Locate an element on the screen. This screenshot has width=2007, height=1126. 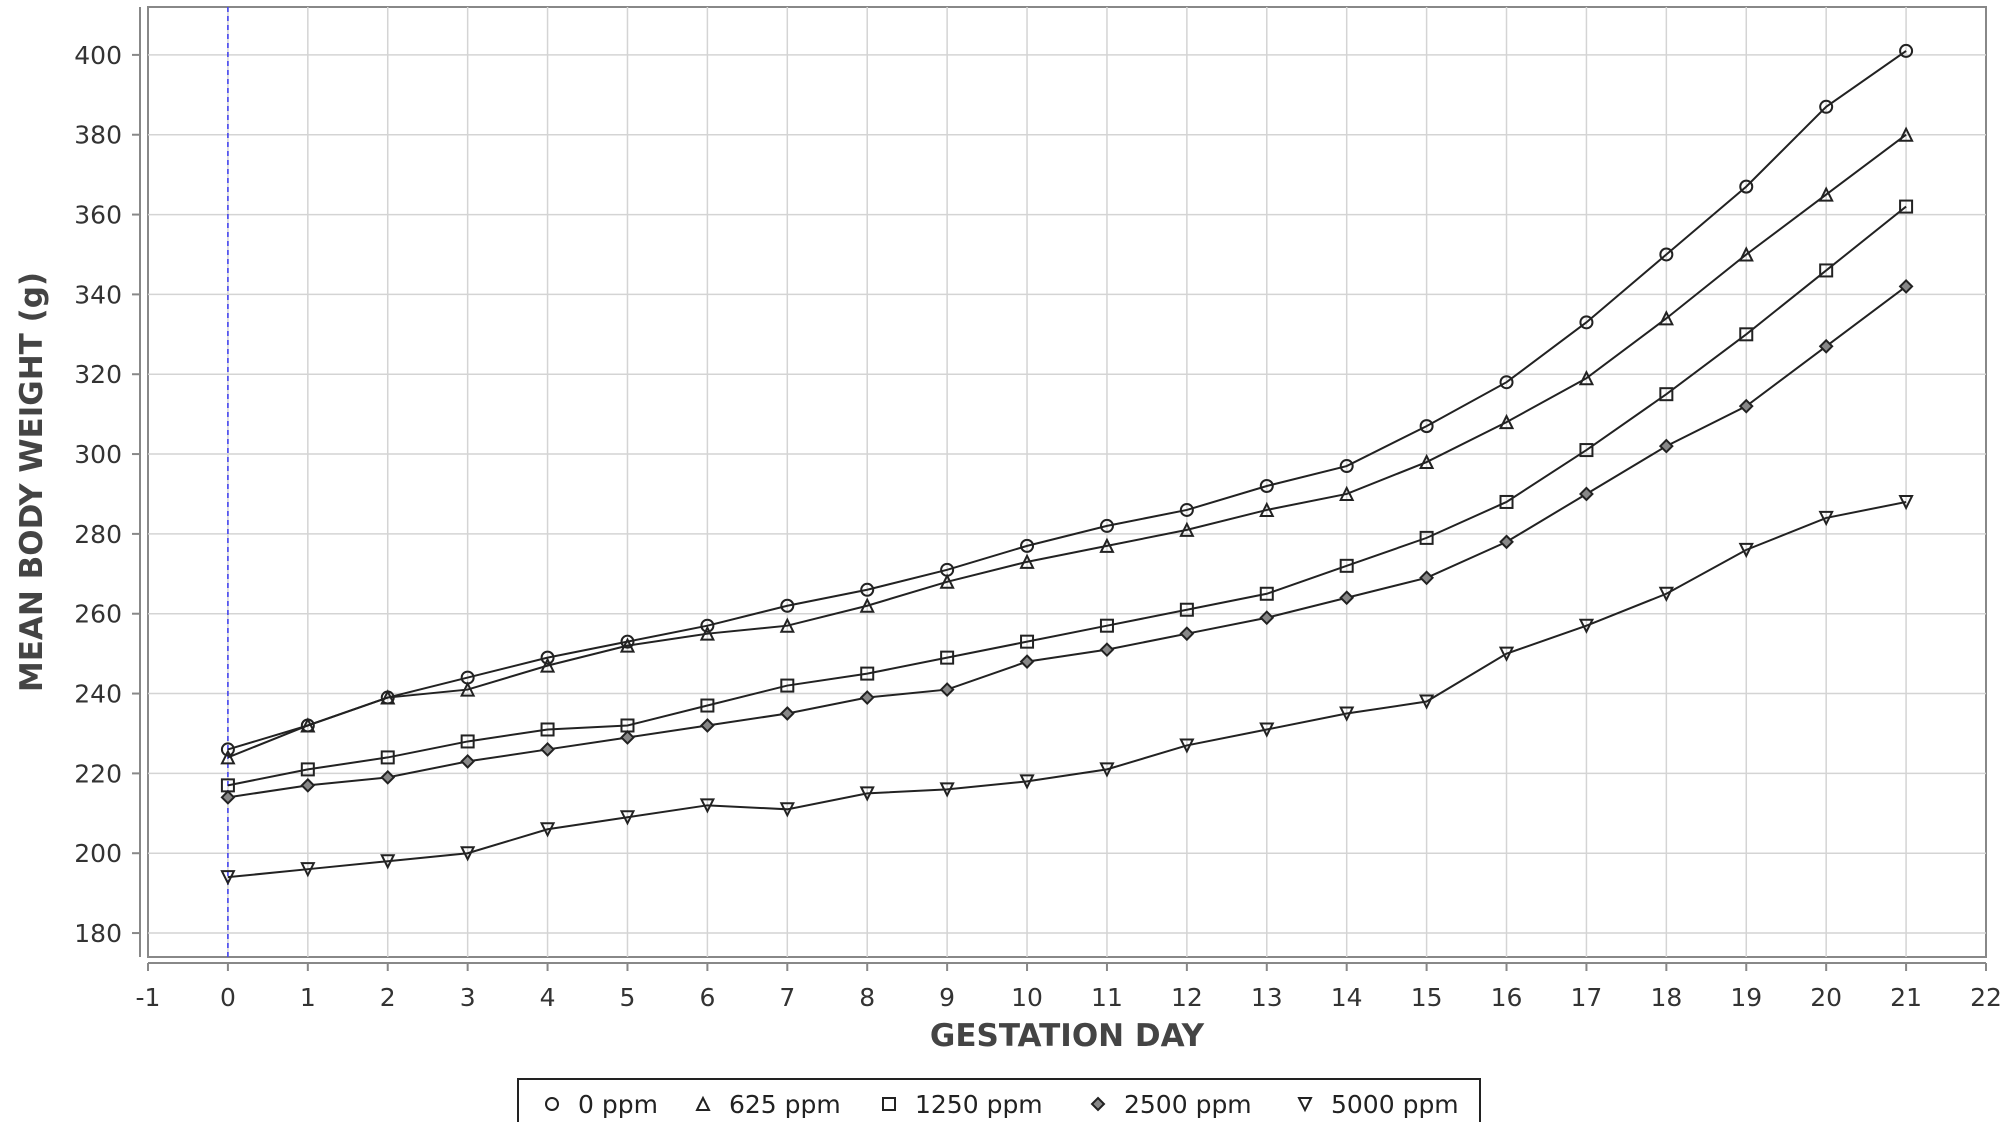
x-tick-label: 13 is located at coordinates (1267, 997).